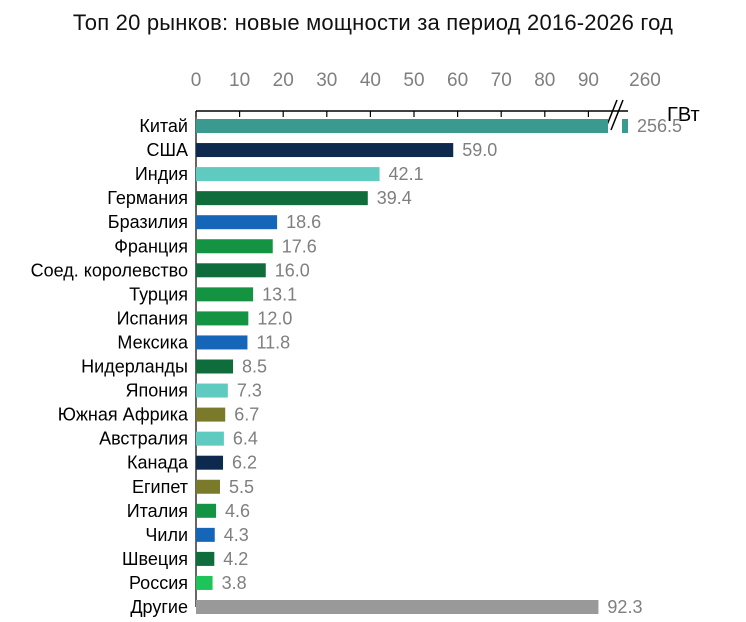 Image resolution: width=746 pixels, height=622 pixels. Describe the element at coordinates (153, 342) in the screenshot. I see `category-label: Мексика` at that location.